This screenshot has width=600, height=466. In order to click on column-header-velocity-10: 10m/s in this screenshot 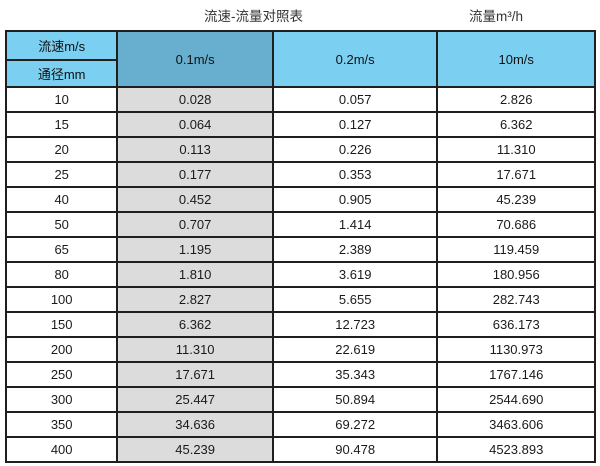, I will do `click(516, 59)`.